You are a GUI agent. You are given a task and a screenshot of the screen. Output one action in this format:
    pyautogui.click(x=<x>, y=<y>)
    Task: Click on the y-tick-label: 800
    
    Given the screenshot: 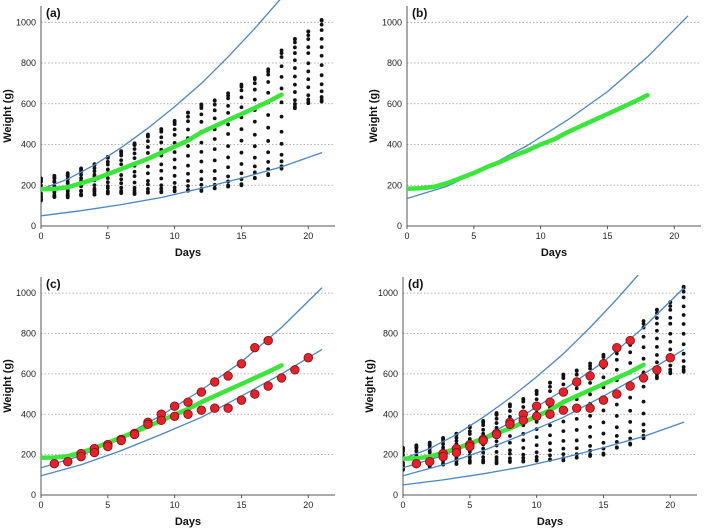 What is the action you would take?
    pyautogui.click(x=28, y=334)
    